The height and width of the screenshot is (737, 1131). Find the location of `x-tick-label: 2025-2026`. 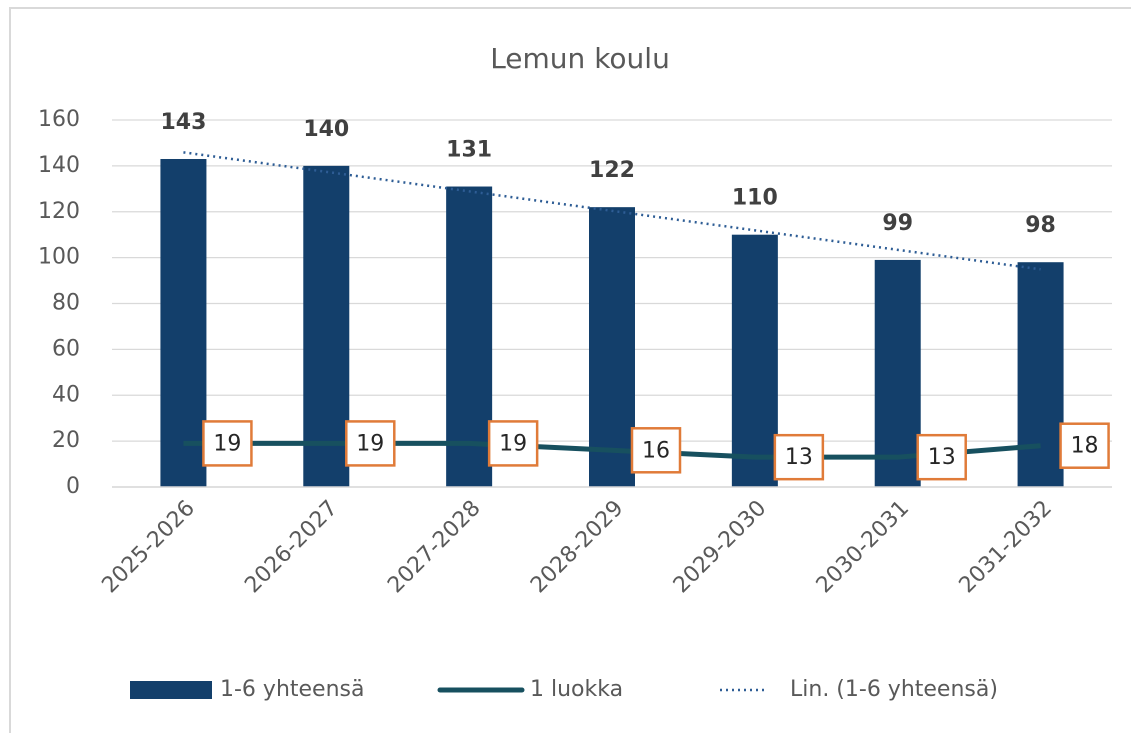

x-tick-label: 2025-2026 is located at coordinates (148, 547).